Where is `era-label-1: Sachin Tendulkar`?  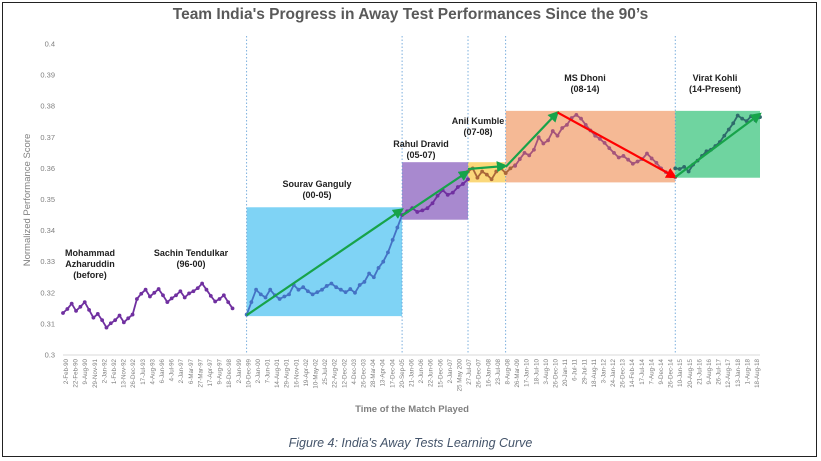
era-label-1: Sachin Tendulkar is located at coordinates (191, 253).